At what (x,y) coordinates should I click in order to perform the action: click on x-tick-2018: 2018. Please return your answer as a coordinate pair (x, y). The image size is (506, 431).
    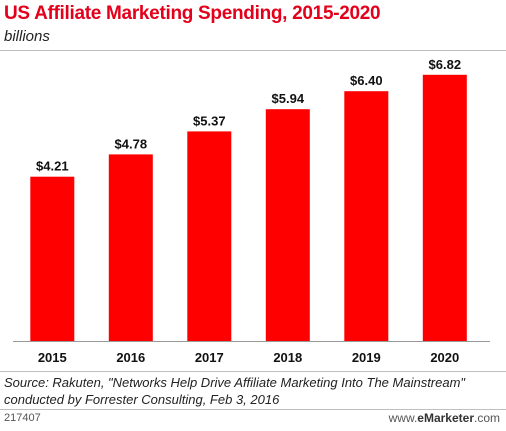
    Looking at the image, I should click on (287, 357).